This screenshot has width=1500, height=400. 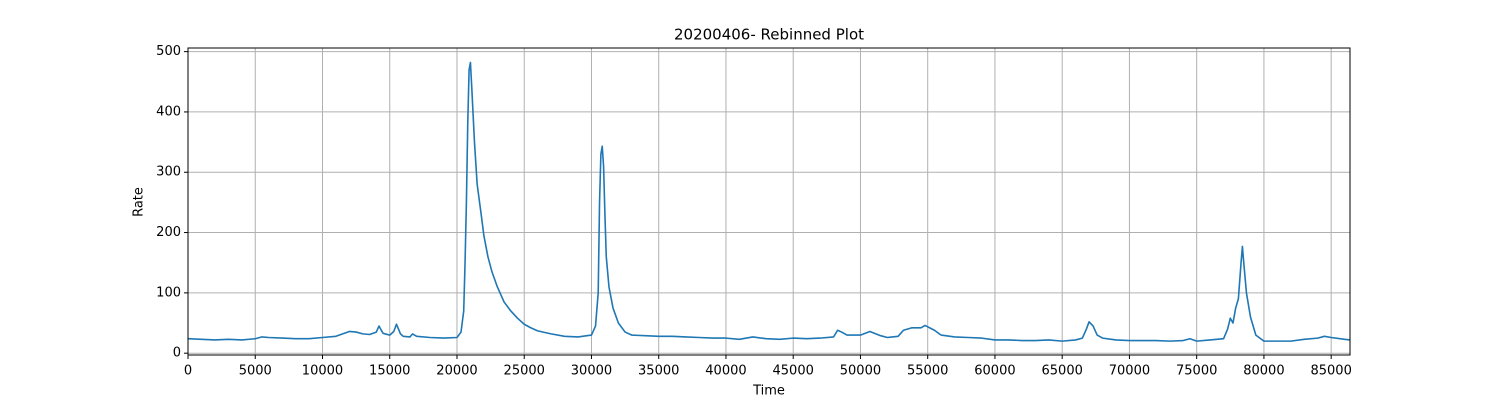 What do you see at coordinates (927, 371) in the screenshot?
I see `x-tick-label: 55000` at bounding box center [927, 371].